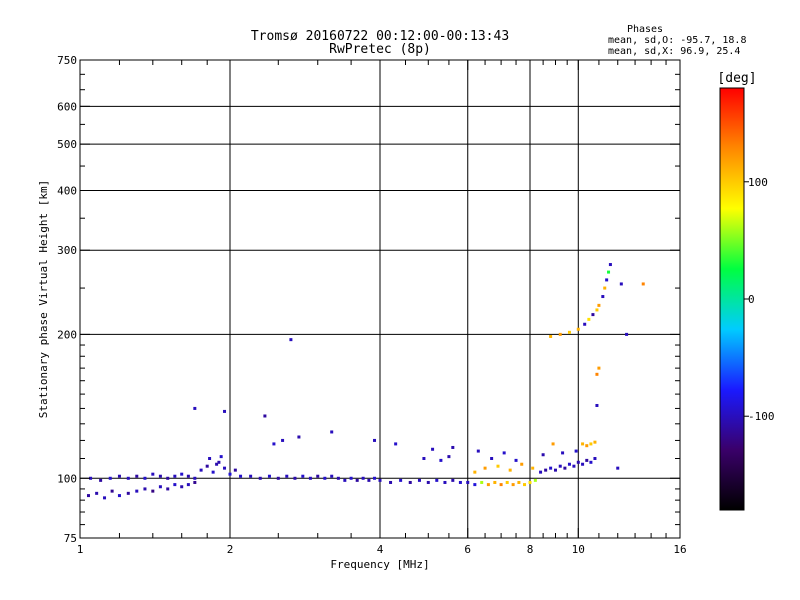 The width and height of the screenshot is (800, 600). What do you see at coordinates (67, 478) in the screenshot?
I see `y-tick-label: 100` at bounding box center [67, 478].